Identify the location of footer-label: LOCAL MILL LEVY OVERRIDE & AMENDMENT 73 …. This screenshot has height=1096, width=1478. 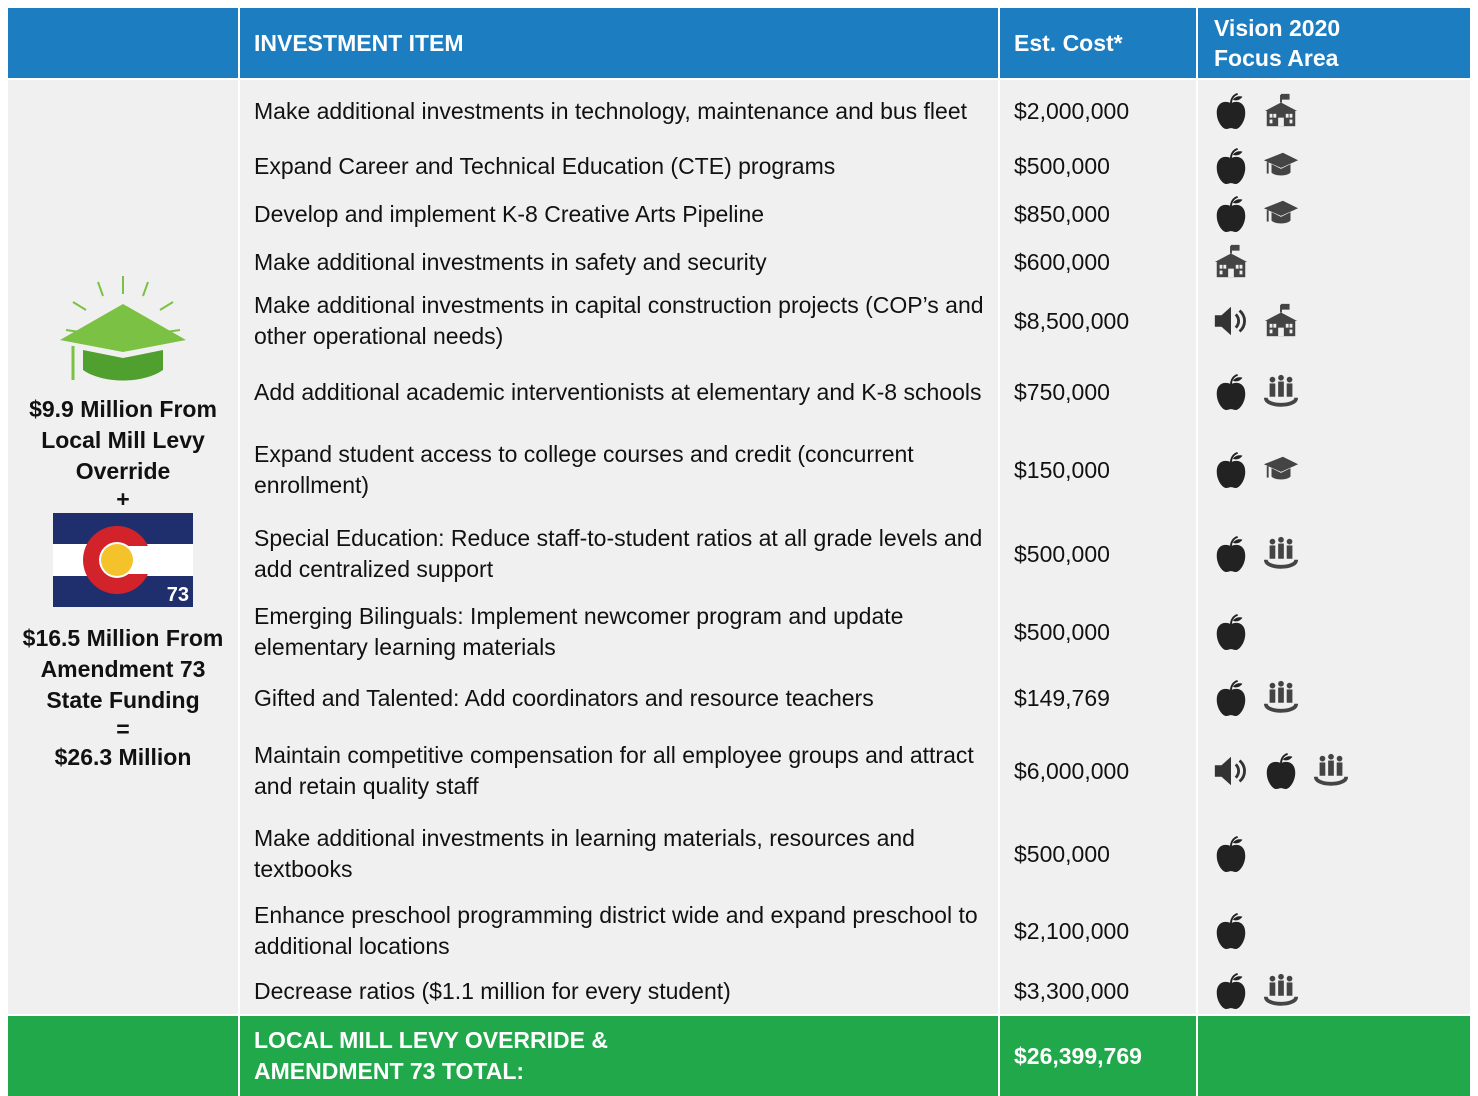
(619, 1056).